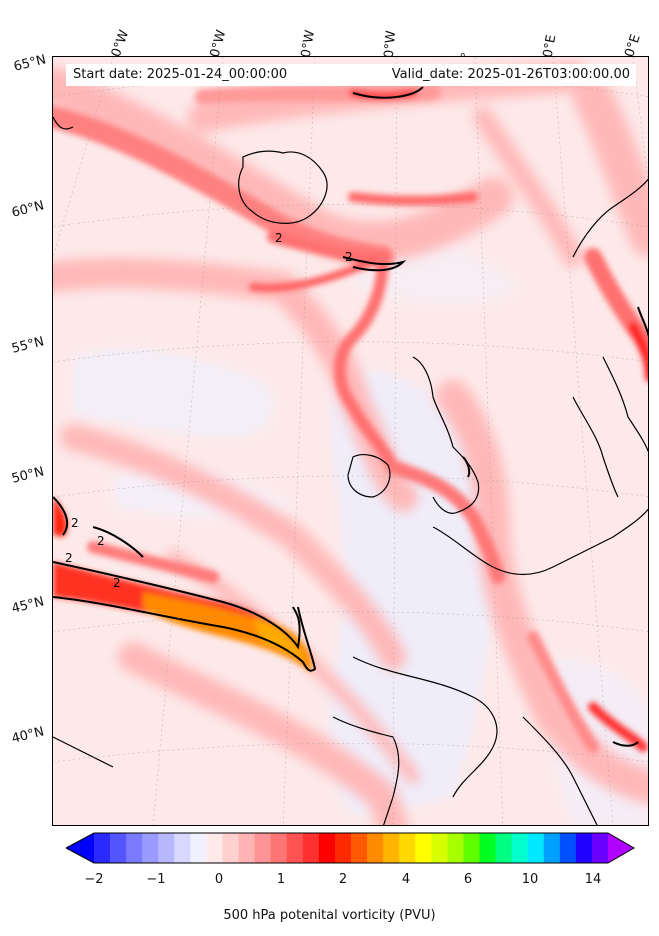 The height and width of the screenshot is (936, 659). Describe the element at coordinates (28, 209) in the screenshot. I see `lat-label-60n: 60°N` at that location.